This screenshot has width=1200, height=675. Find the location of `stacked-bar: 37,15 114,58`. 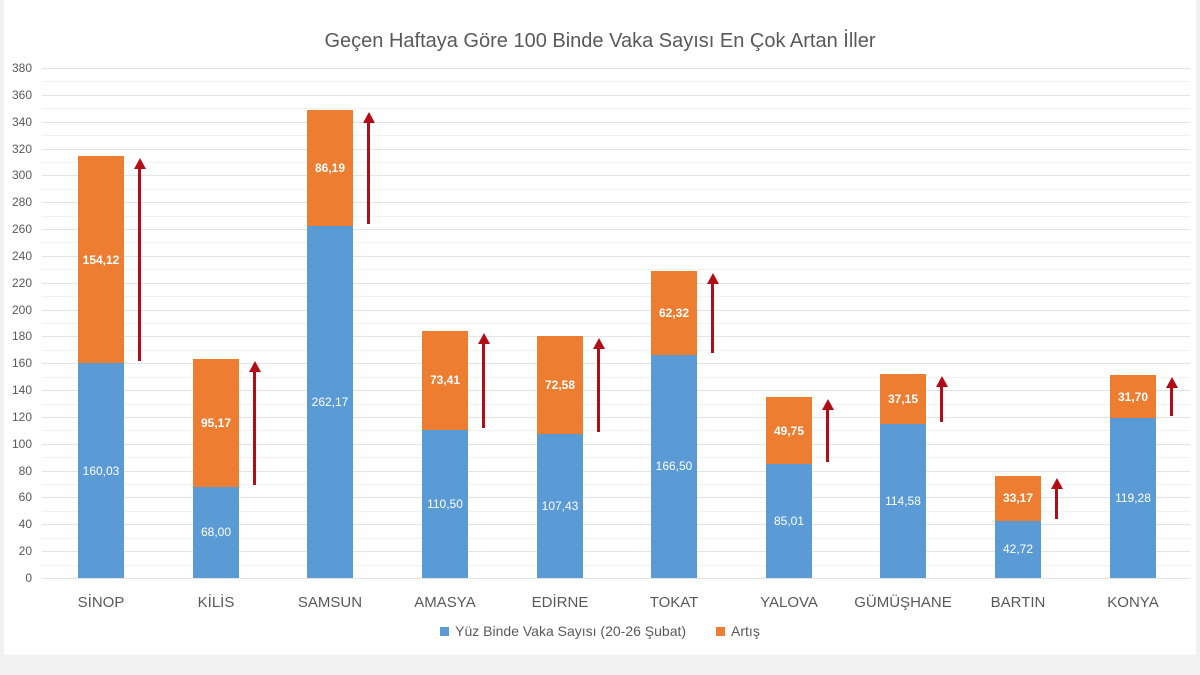

stacked-bar: 37,15 114,58 is located at coordinates (903, 476).